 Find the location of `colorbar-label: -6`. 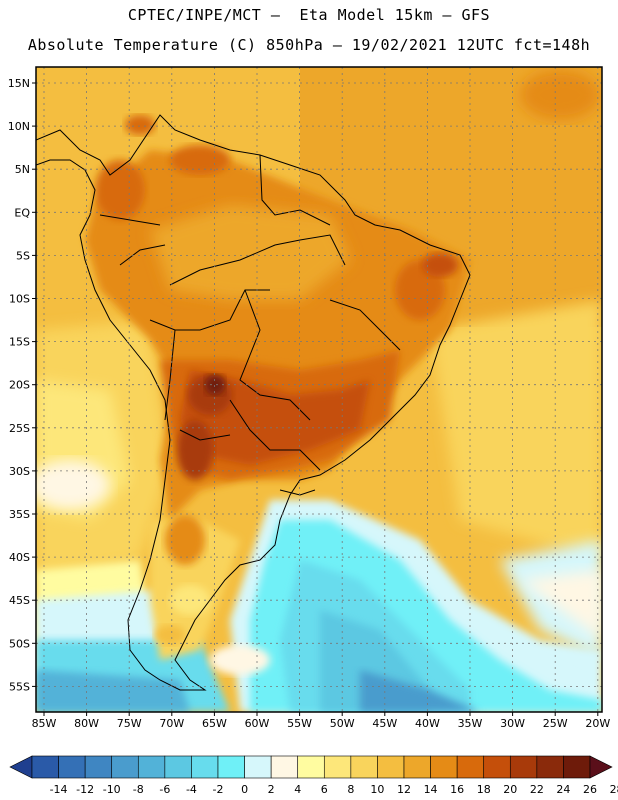

colorbar-label: -6 is located at coordinates (164, 789).